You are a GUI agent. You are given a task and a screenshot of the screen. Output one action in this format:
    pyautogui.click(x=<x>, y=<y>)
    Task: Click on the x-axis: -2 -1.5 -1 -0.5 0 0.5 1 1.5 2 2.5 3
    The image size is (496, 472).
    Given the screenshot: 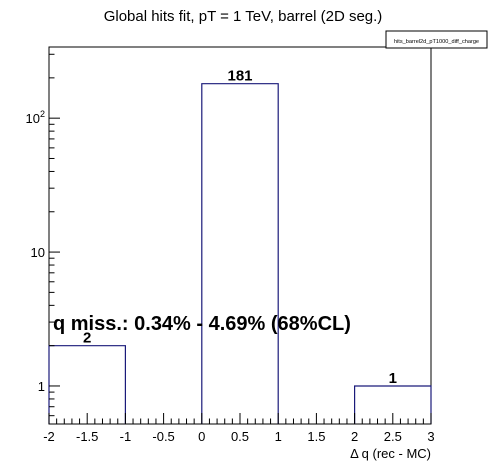 What is the action you would take?
    pyautogui.click(x=239, y=428)
    